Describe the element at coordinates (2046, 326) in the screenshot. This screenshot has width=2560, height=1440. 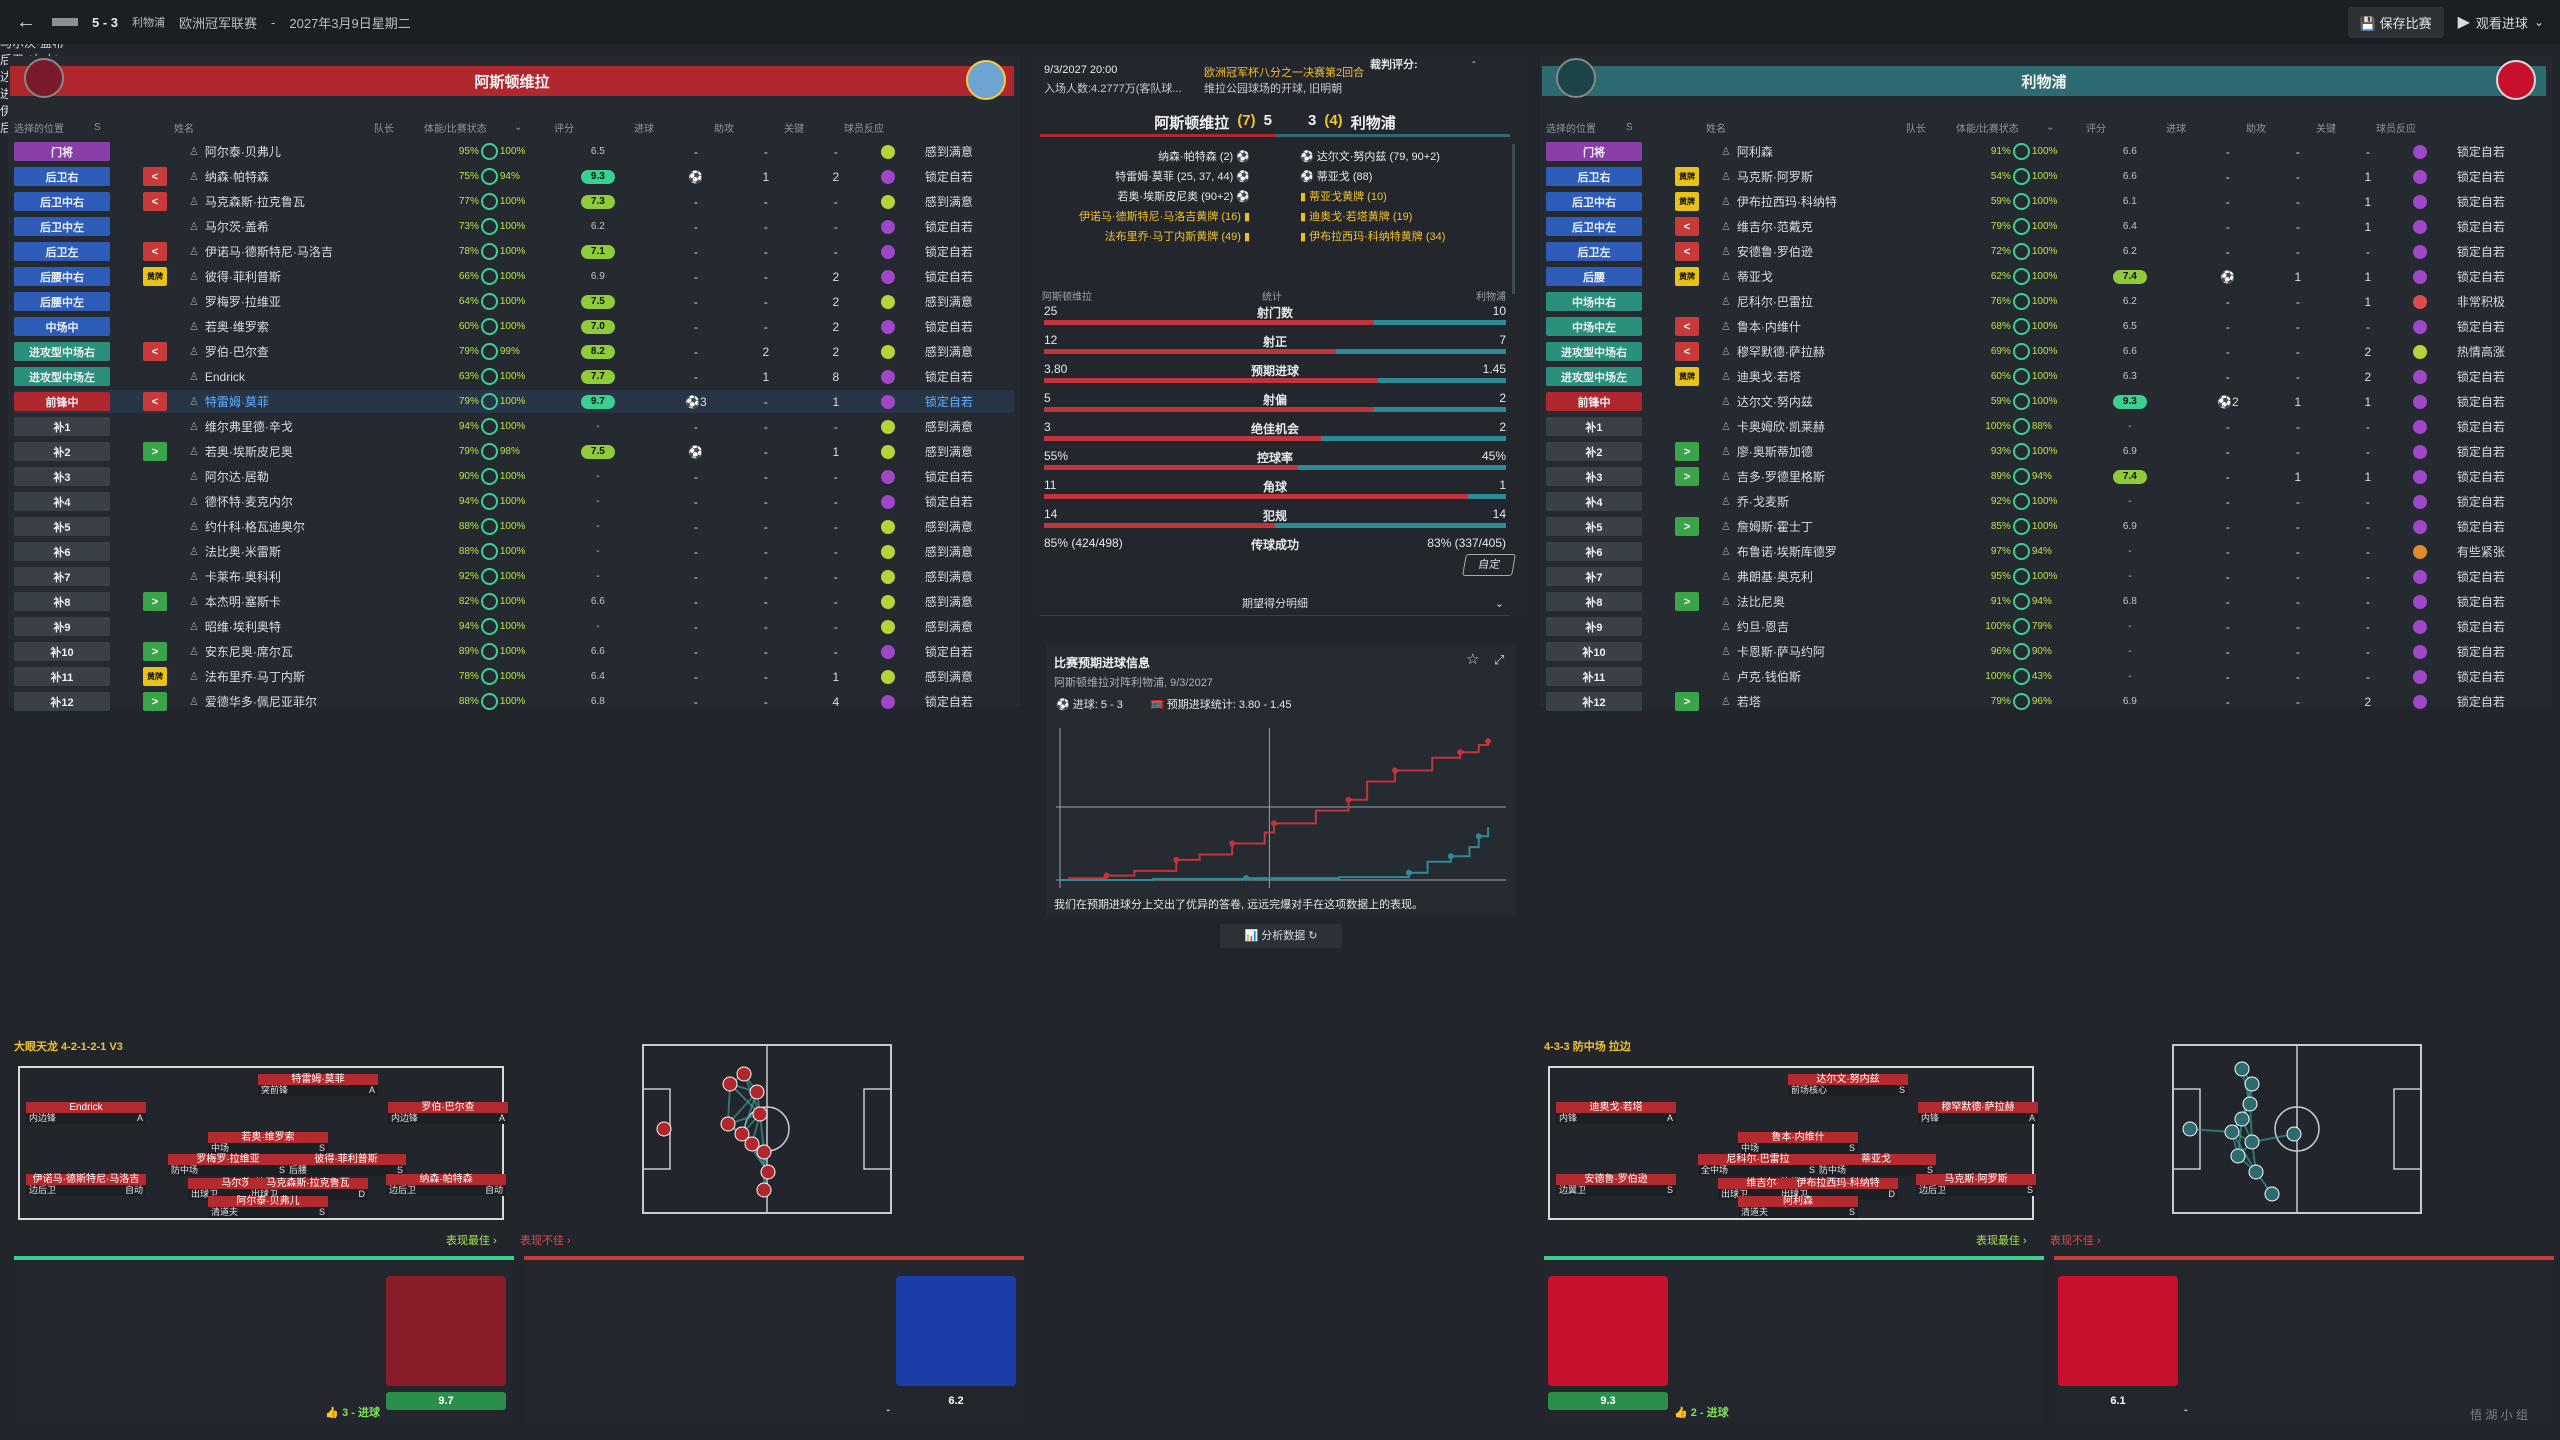
I see `player-row: 中场中左 < ♙ 鲁本·内维什 68% 100% 6.5 - - - 锁定自若` at that location.